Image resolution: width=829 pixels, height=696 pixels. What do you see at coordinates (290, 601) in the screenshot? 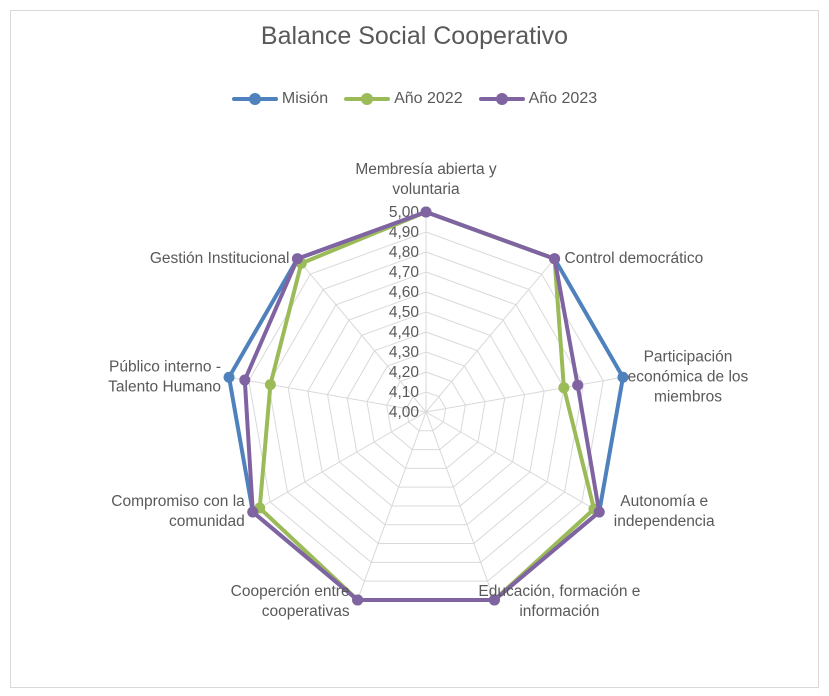
I see `axis-label-5: Cooperción entre cooperativas` at bounding box center [290, 601].